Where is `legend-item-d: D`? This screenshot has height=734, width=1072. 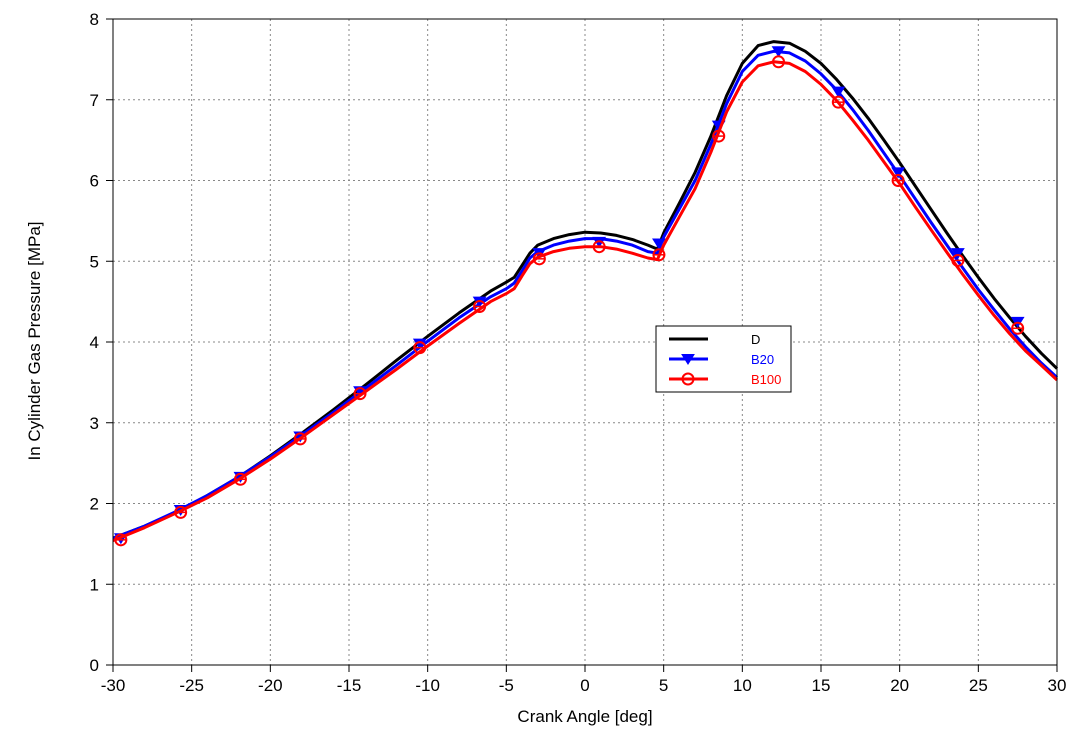 legend-item-d: D is located at coordinates (714, 339).